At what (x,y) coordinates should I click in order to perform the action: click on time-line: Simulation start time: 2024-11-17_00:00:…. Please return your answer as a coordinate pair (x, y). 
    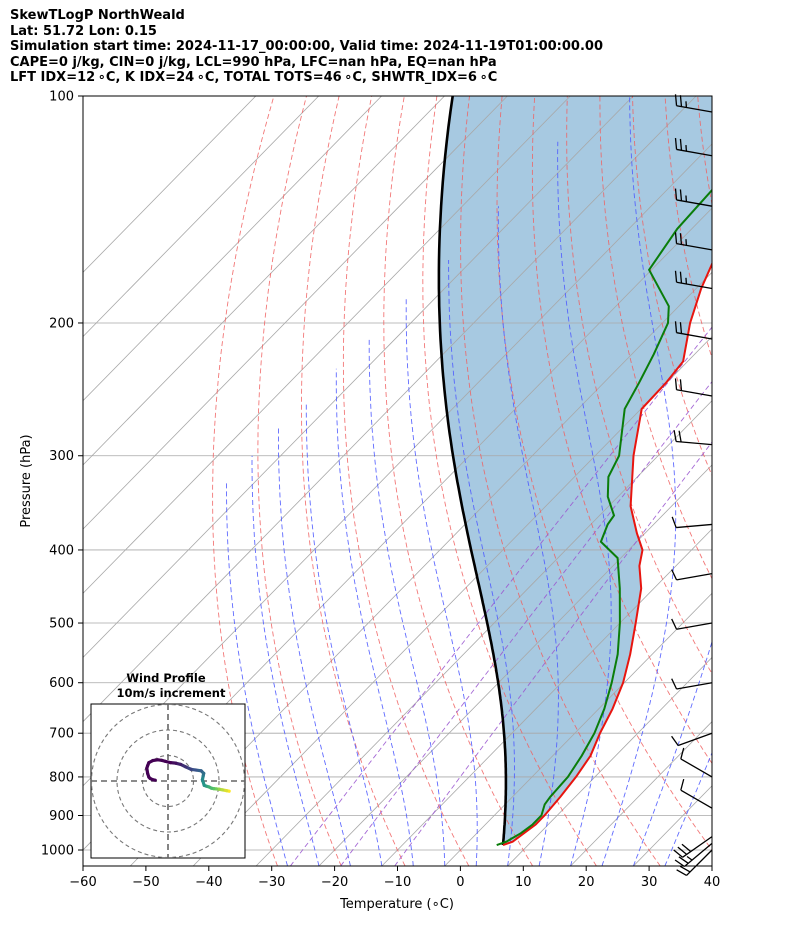
    Looking at the image, I should click on (306, 46).